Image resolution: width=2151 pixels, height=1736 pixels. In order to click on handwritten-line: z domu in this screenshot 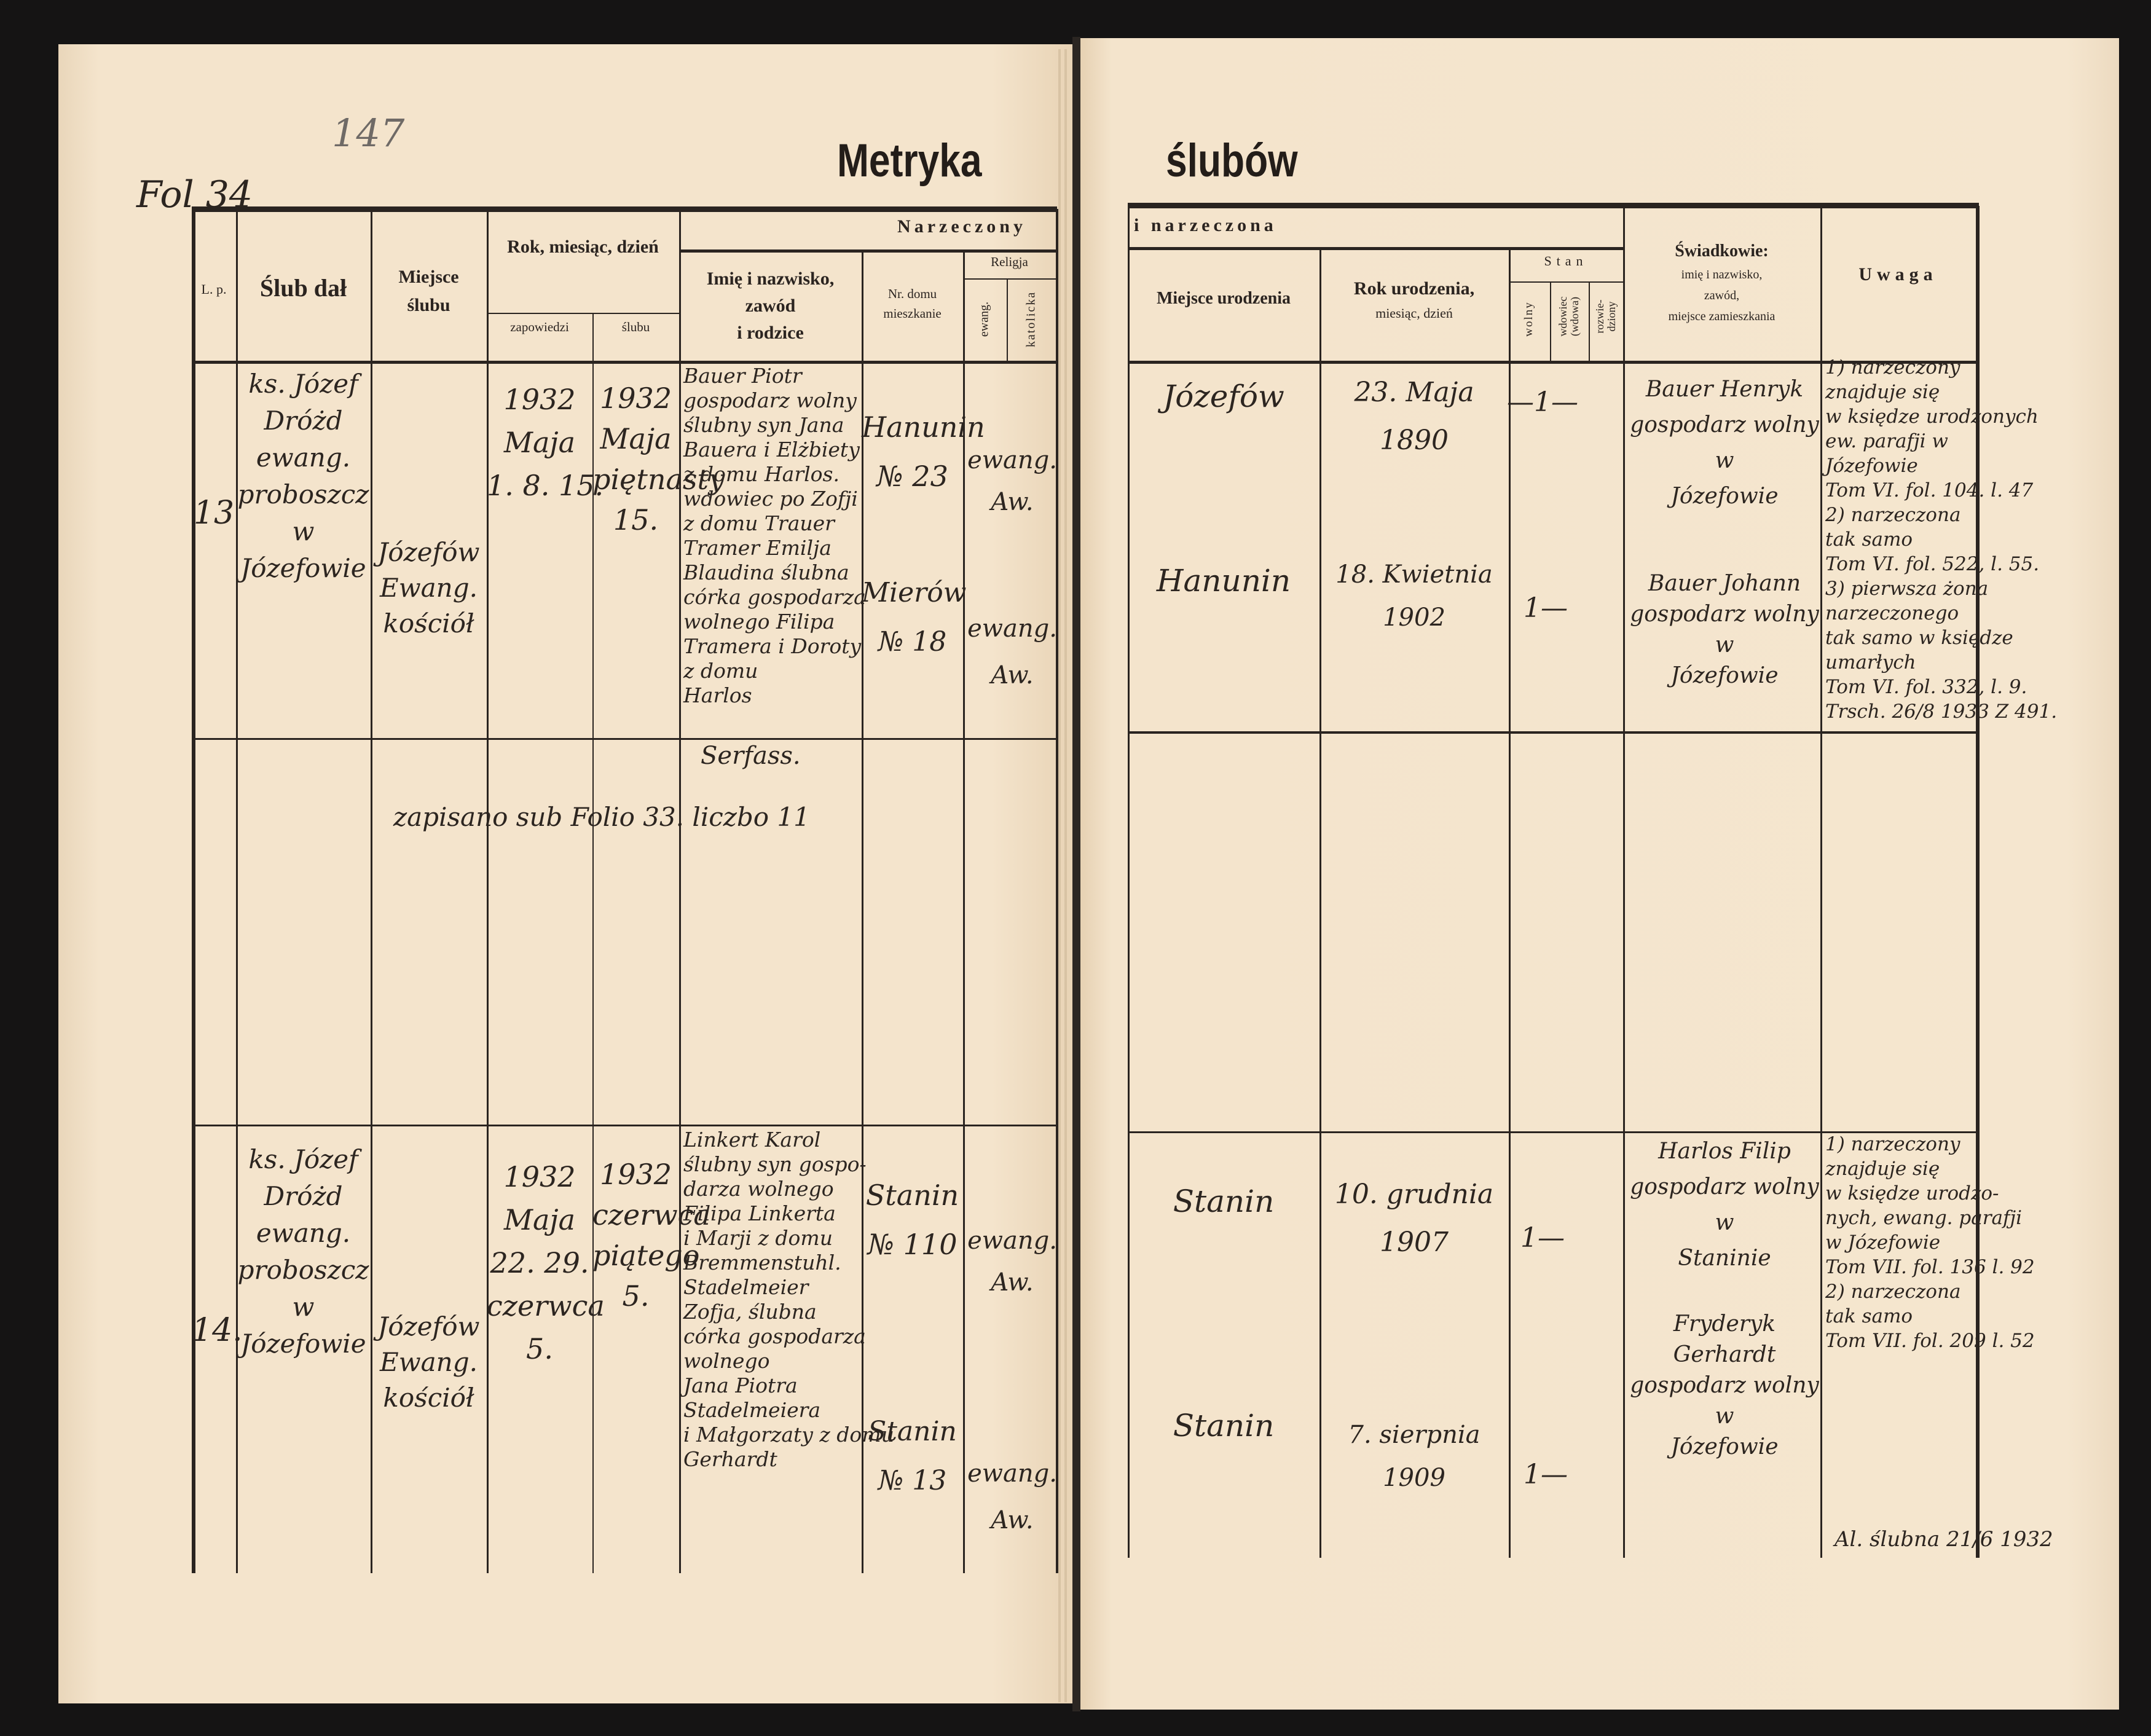, I will do `click(720, 671)`.